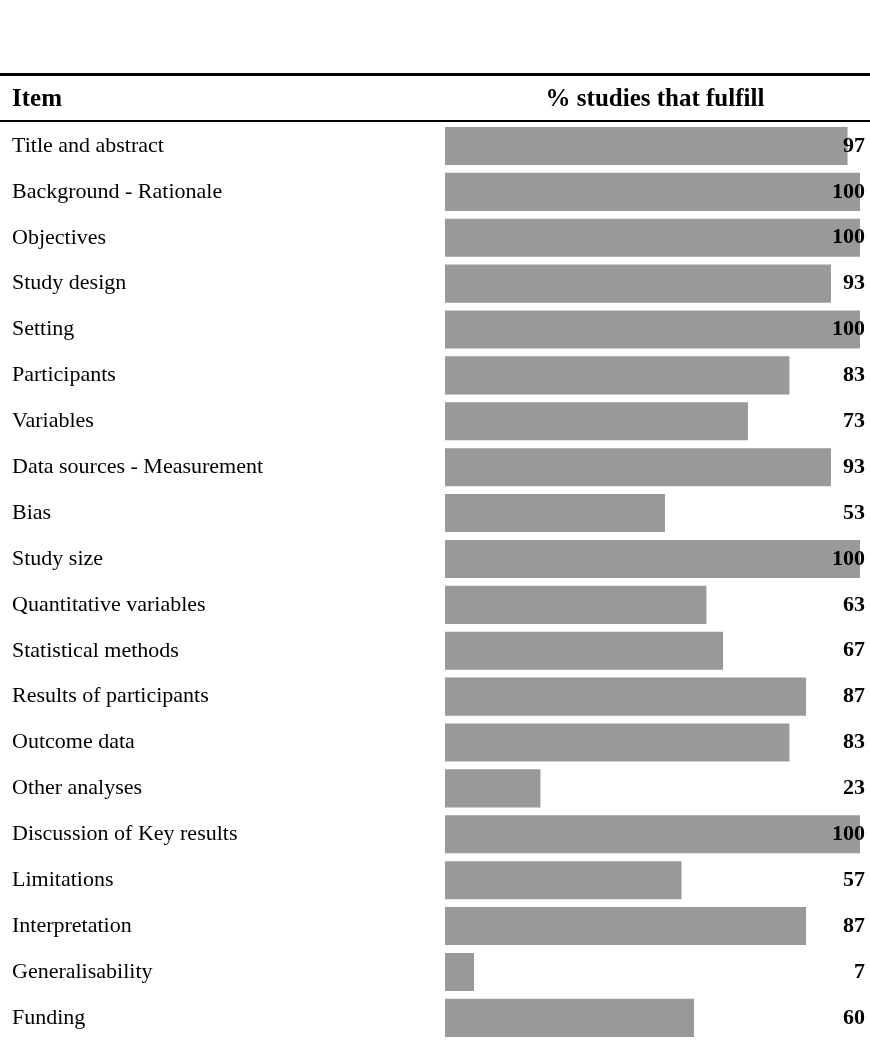  What do you see at coordinates (854, 144) in the screenshot?
I see `data-label: 97` at bounding box center [854, 144].